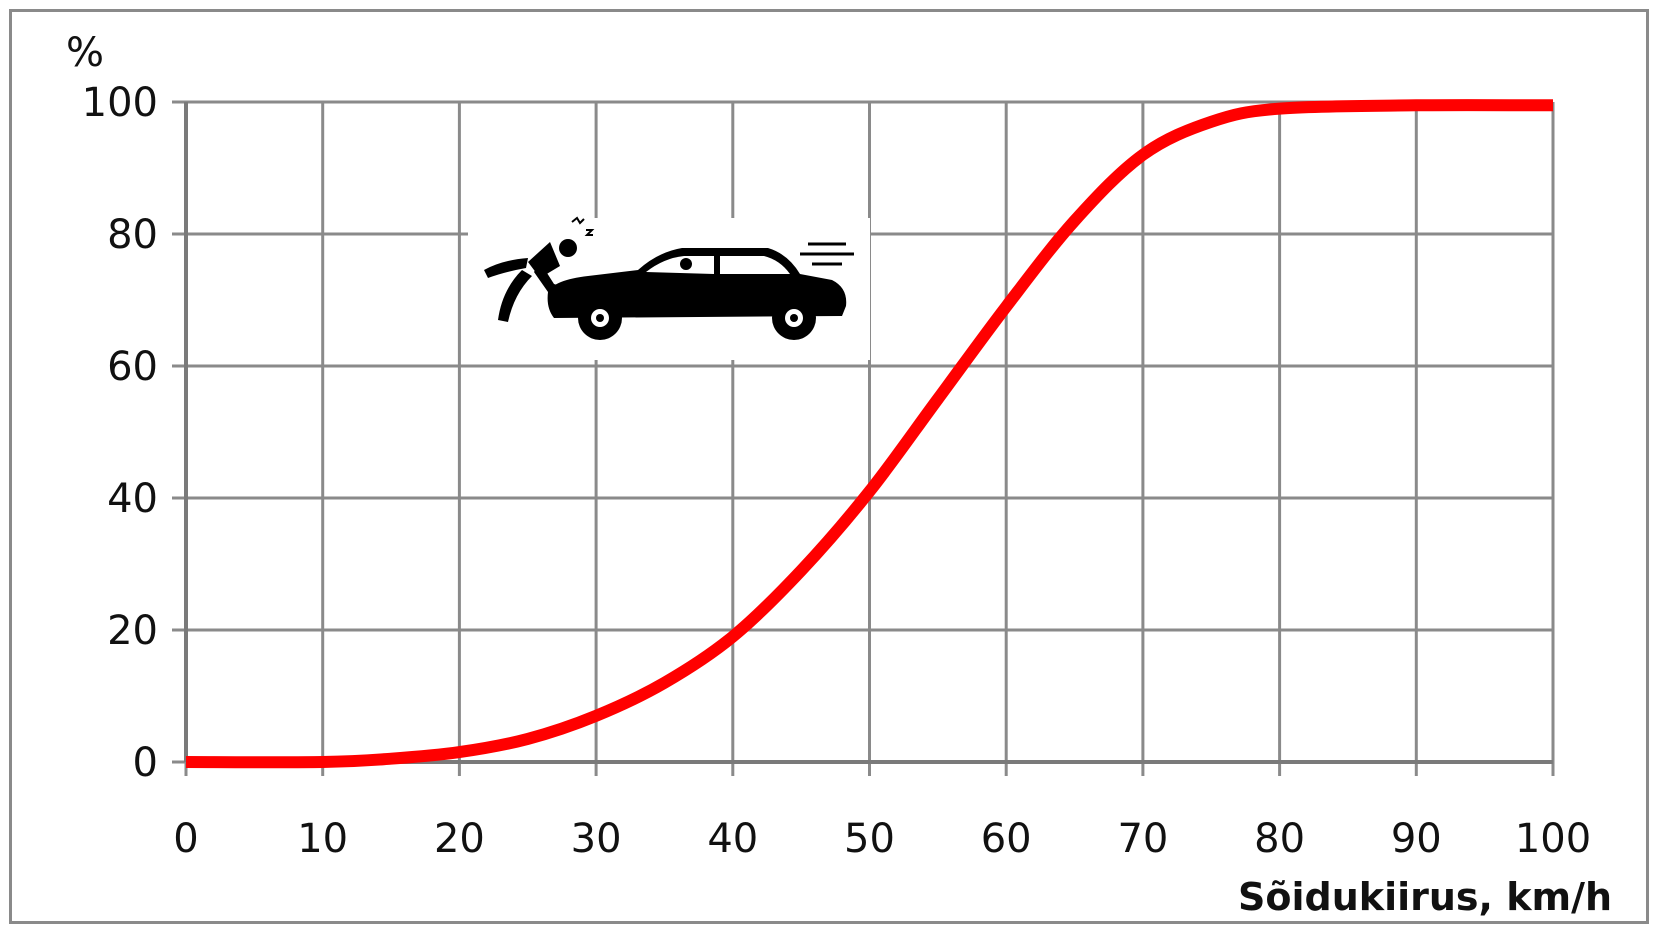  Describe the element at coordinates (145, 763) in the screenshot. I see `y-tick-label: 0` at that location.